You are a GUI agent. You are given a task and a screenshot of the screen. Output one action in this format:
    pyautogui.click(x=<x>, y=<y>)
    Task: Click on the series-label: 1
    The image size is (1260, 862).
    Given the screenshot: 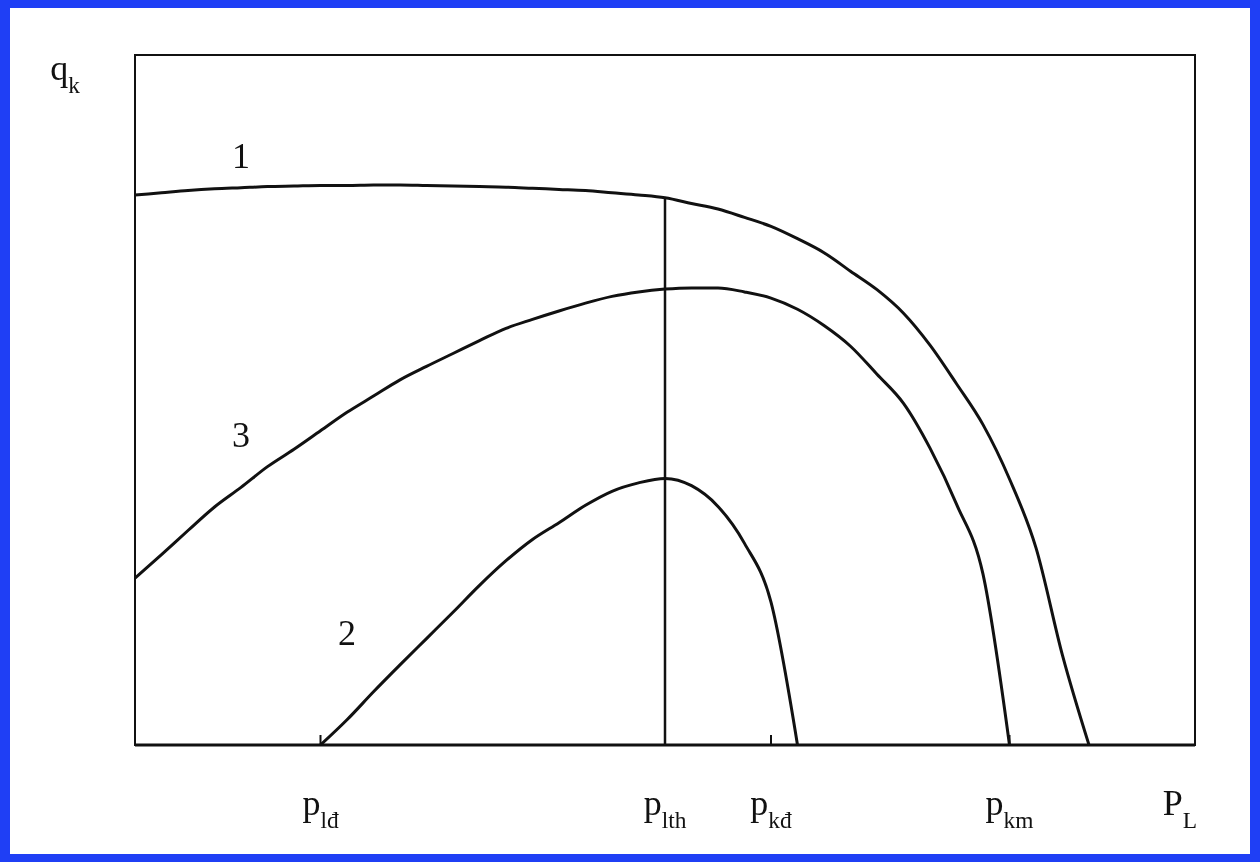 What is the action you would take?
    pyautogui.click(x=241, y=155)
    